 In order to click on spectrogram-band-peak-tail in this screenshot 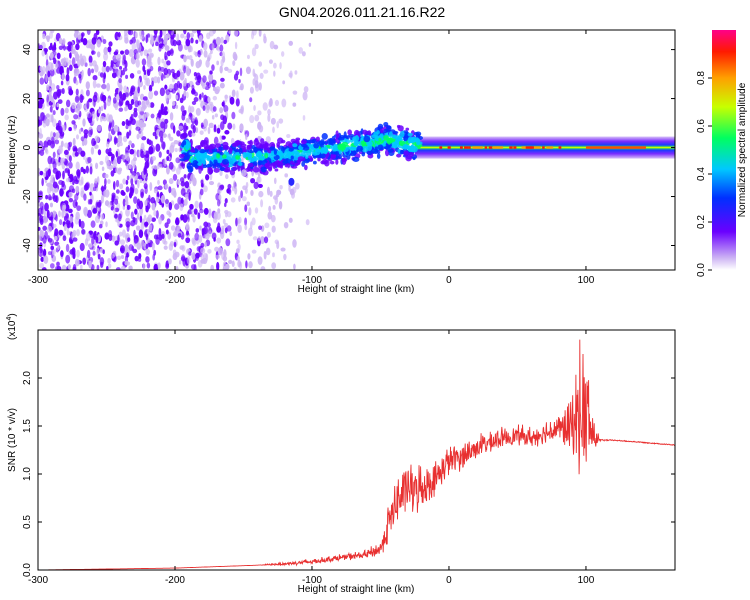, I will do `click(615, 147)`.